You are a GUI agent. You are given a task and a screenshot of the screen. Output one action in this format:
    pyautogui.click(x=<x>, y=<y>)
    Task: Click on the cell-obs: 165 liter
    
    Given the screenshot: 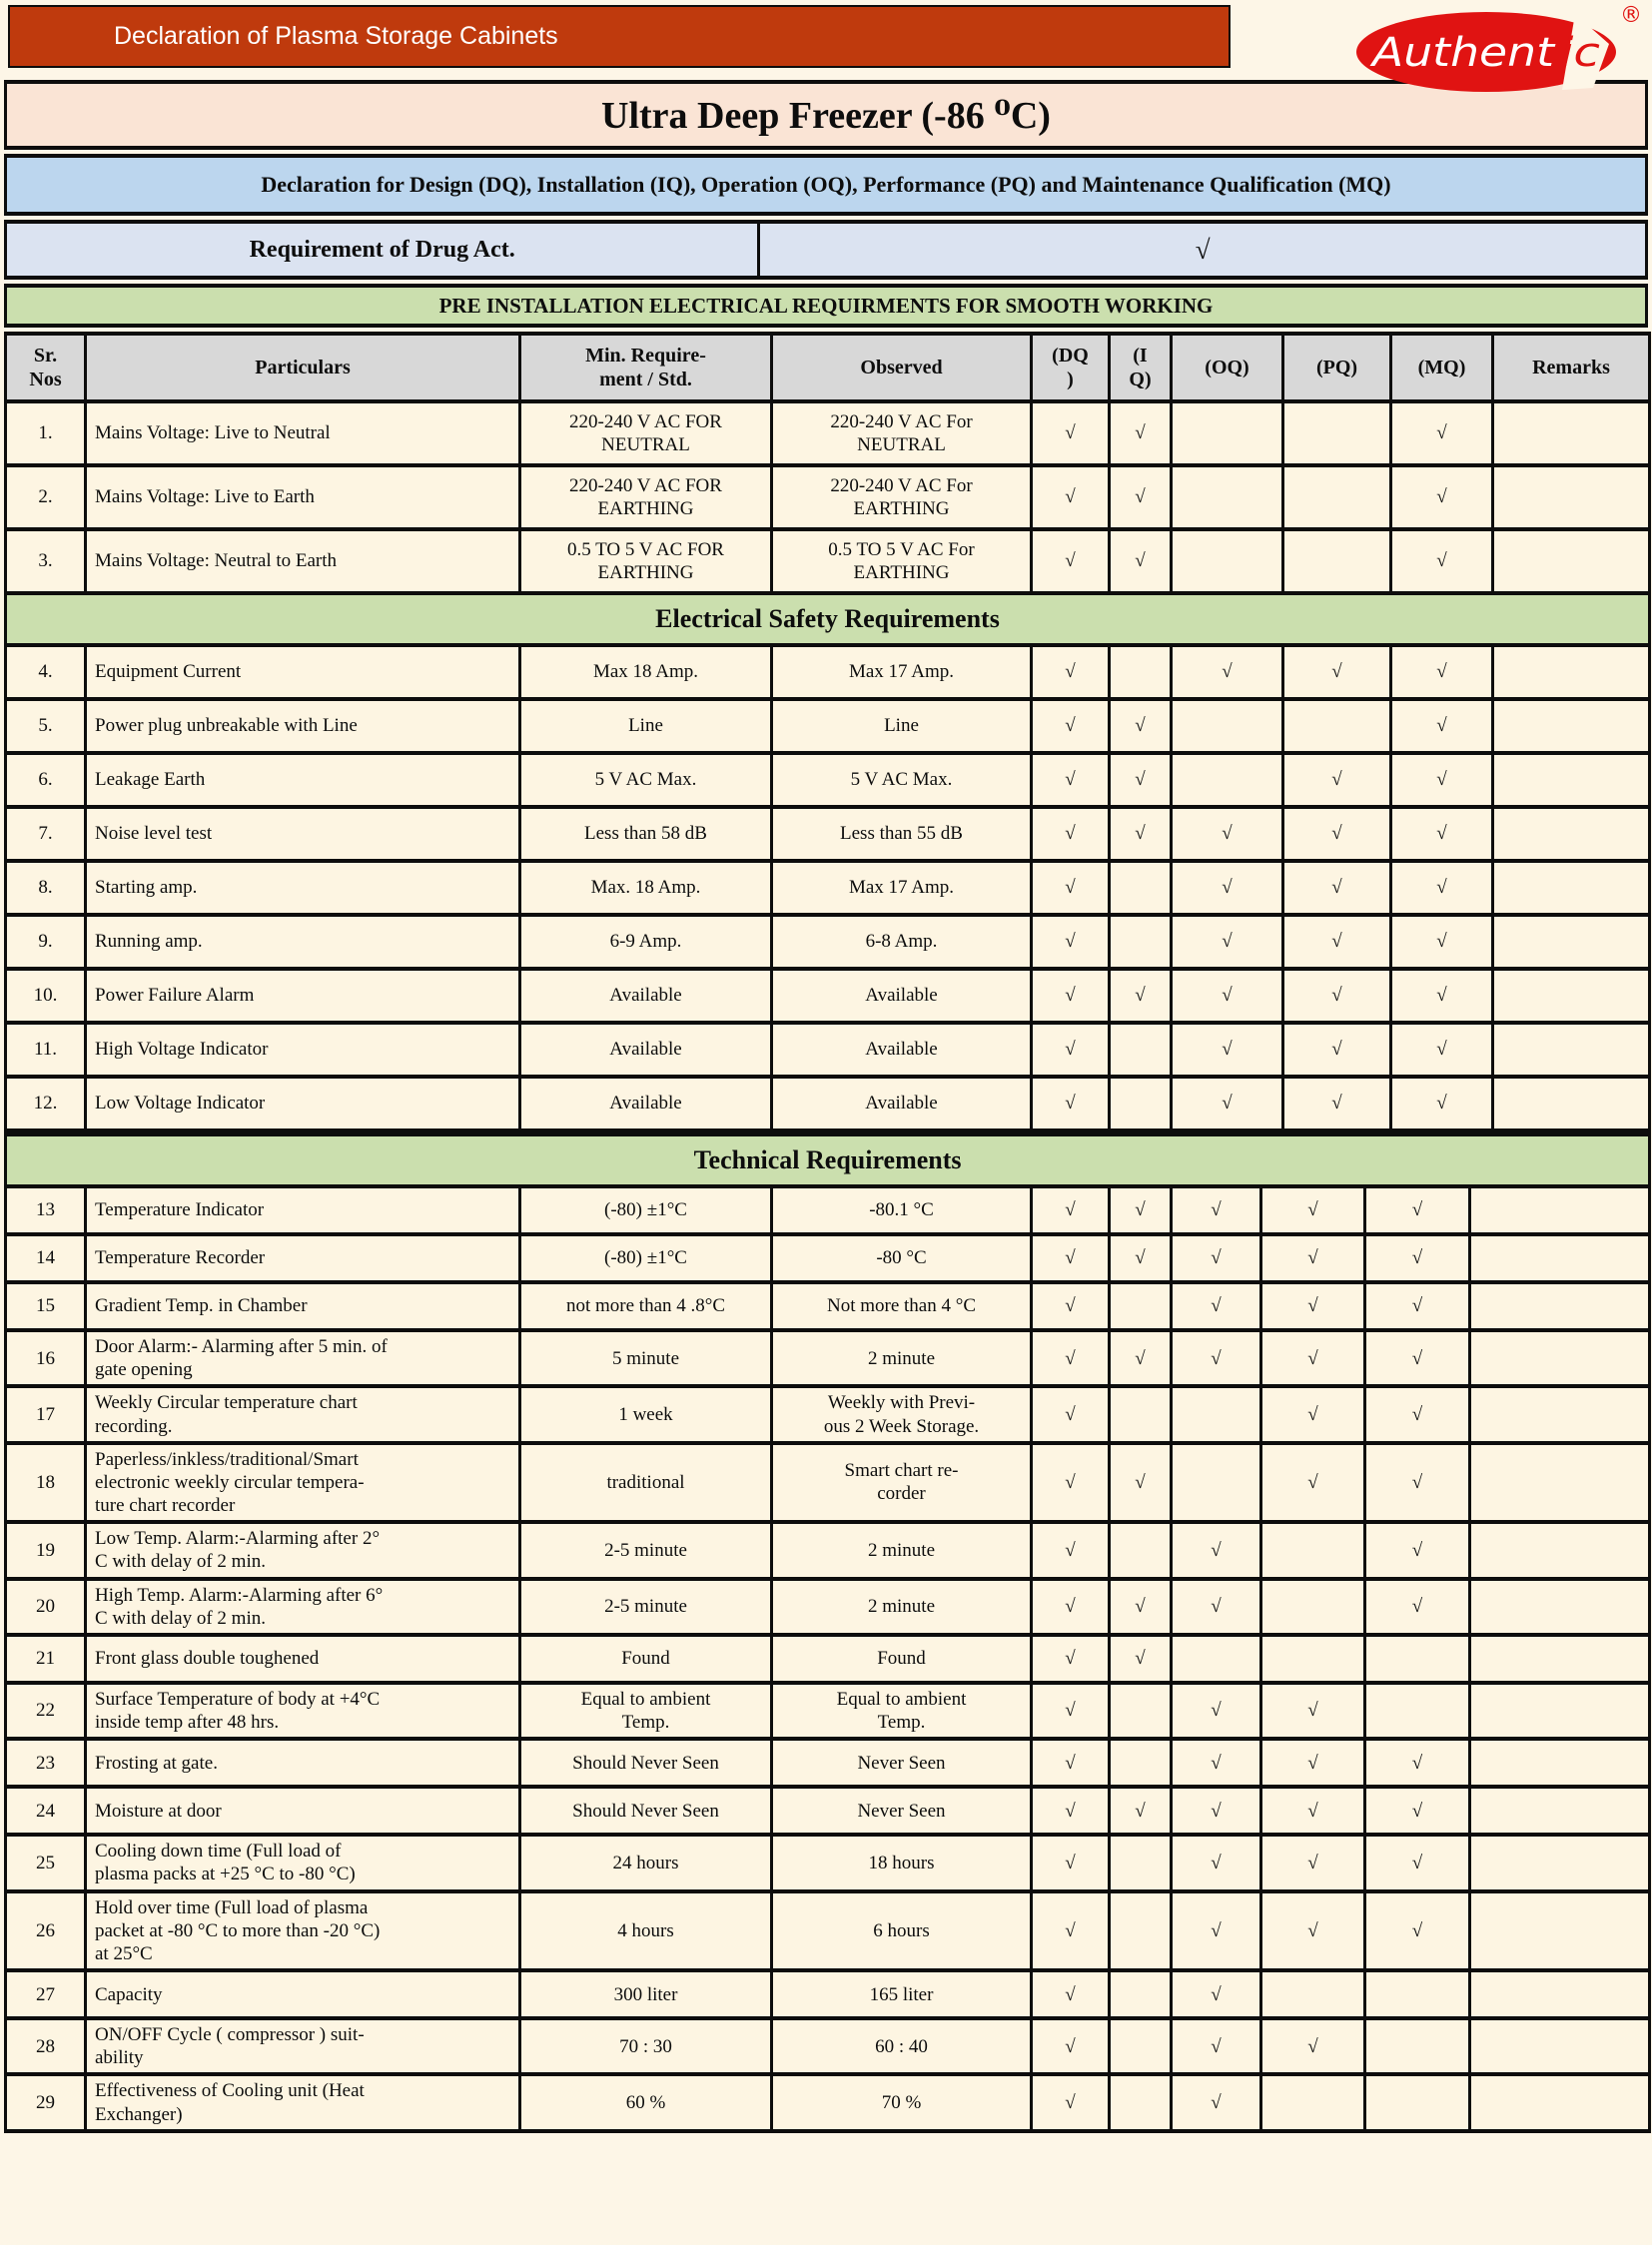 What is the action you would take?
    pyautogui.click(x=901, y=1995)
    